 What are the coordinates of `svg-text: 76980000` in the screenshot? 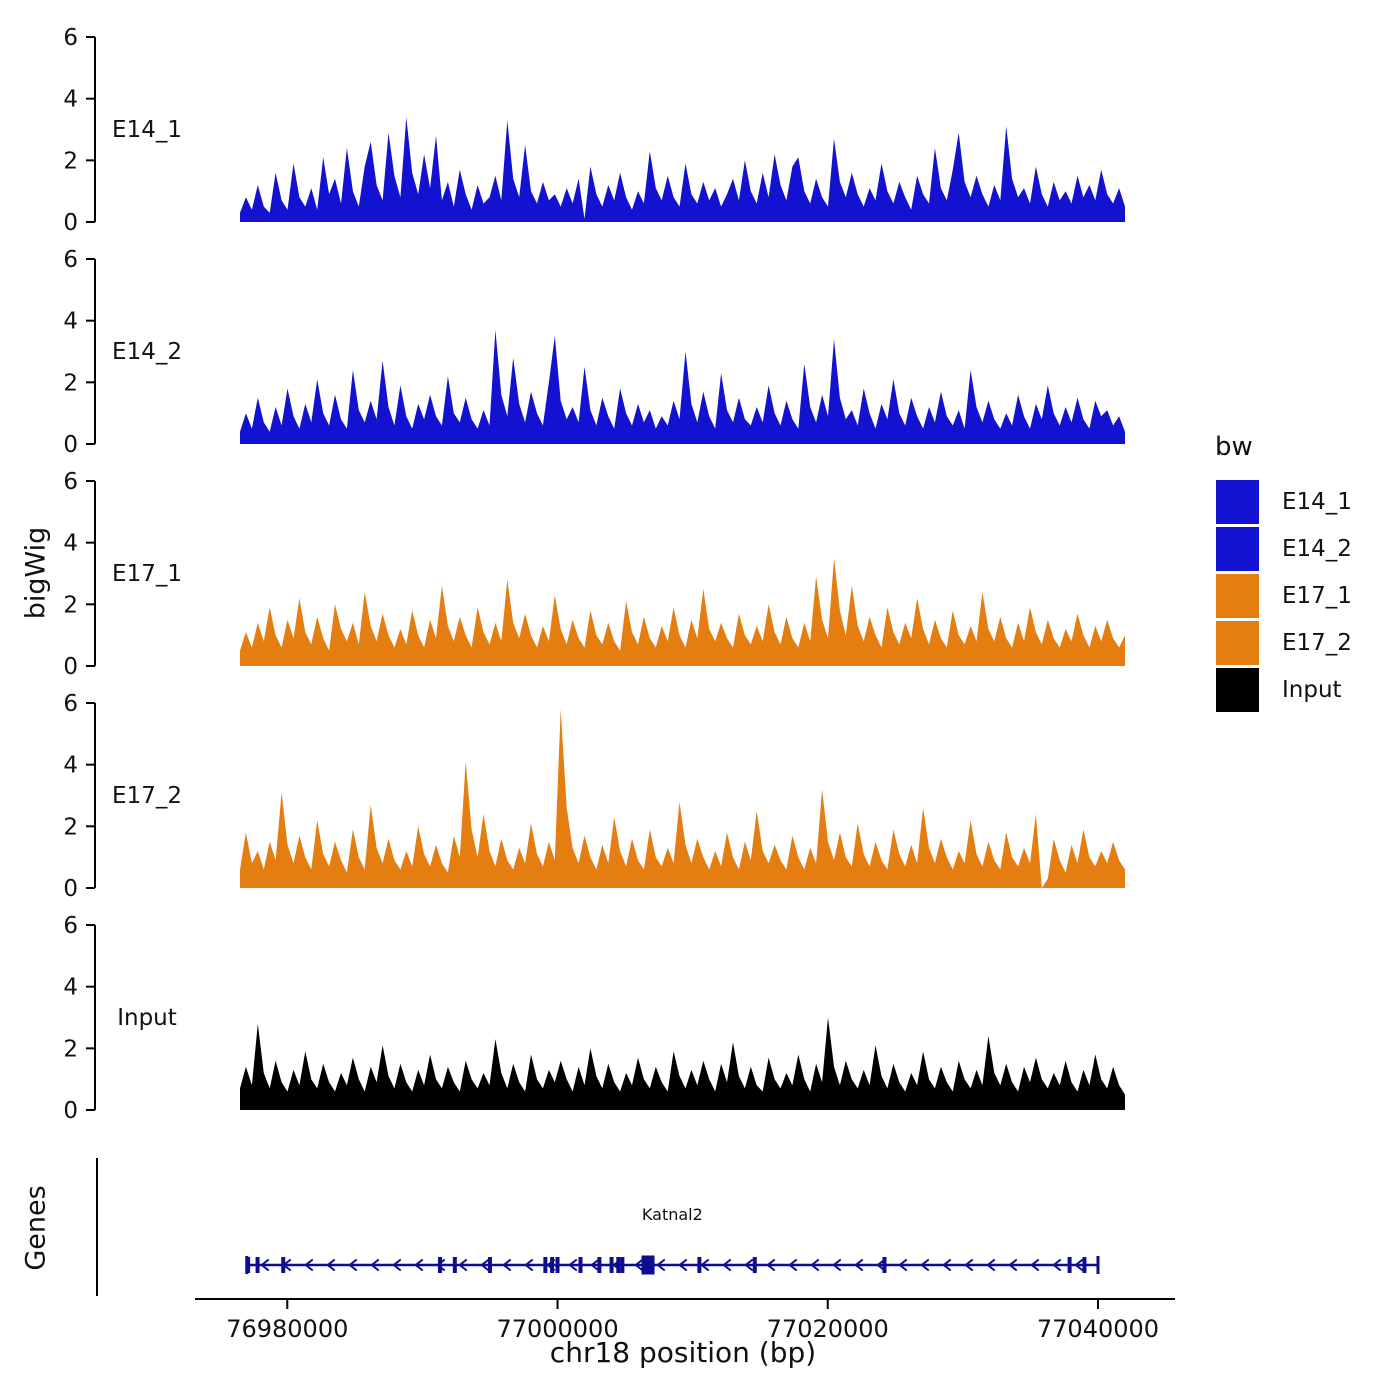 It's located at (287, 1329).